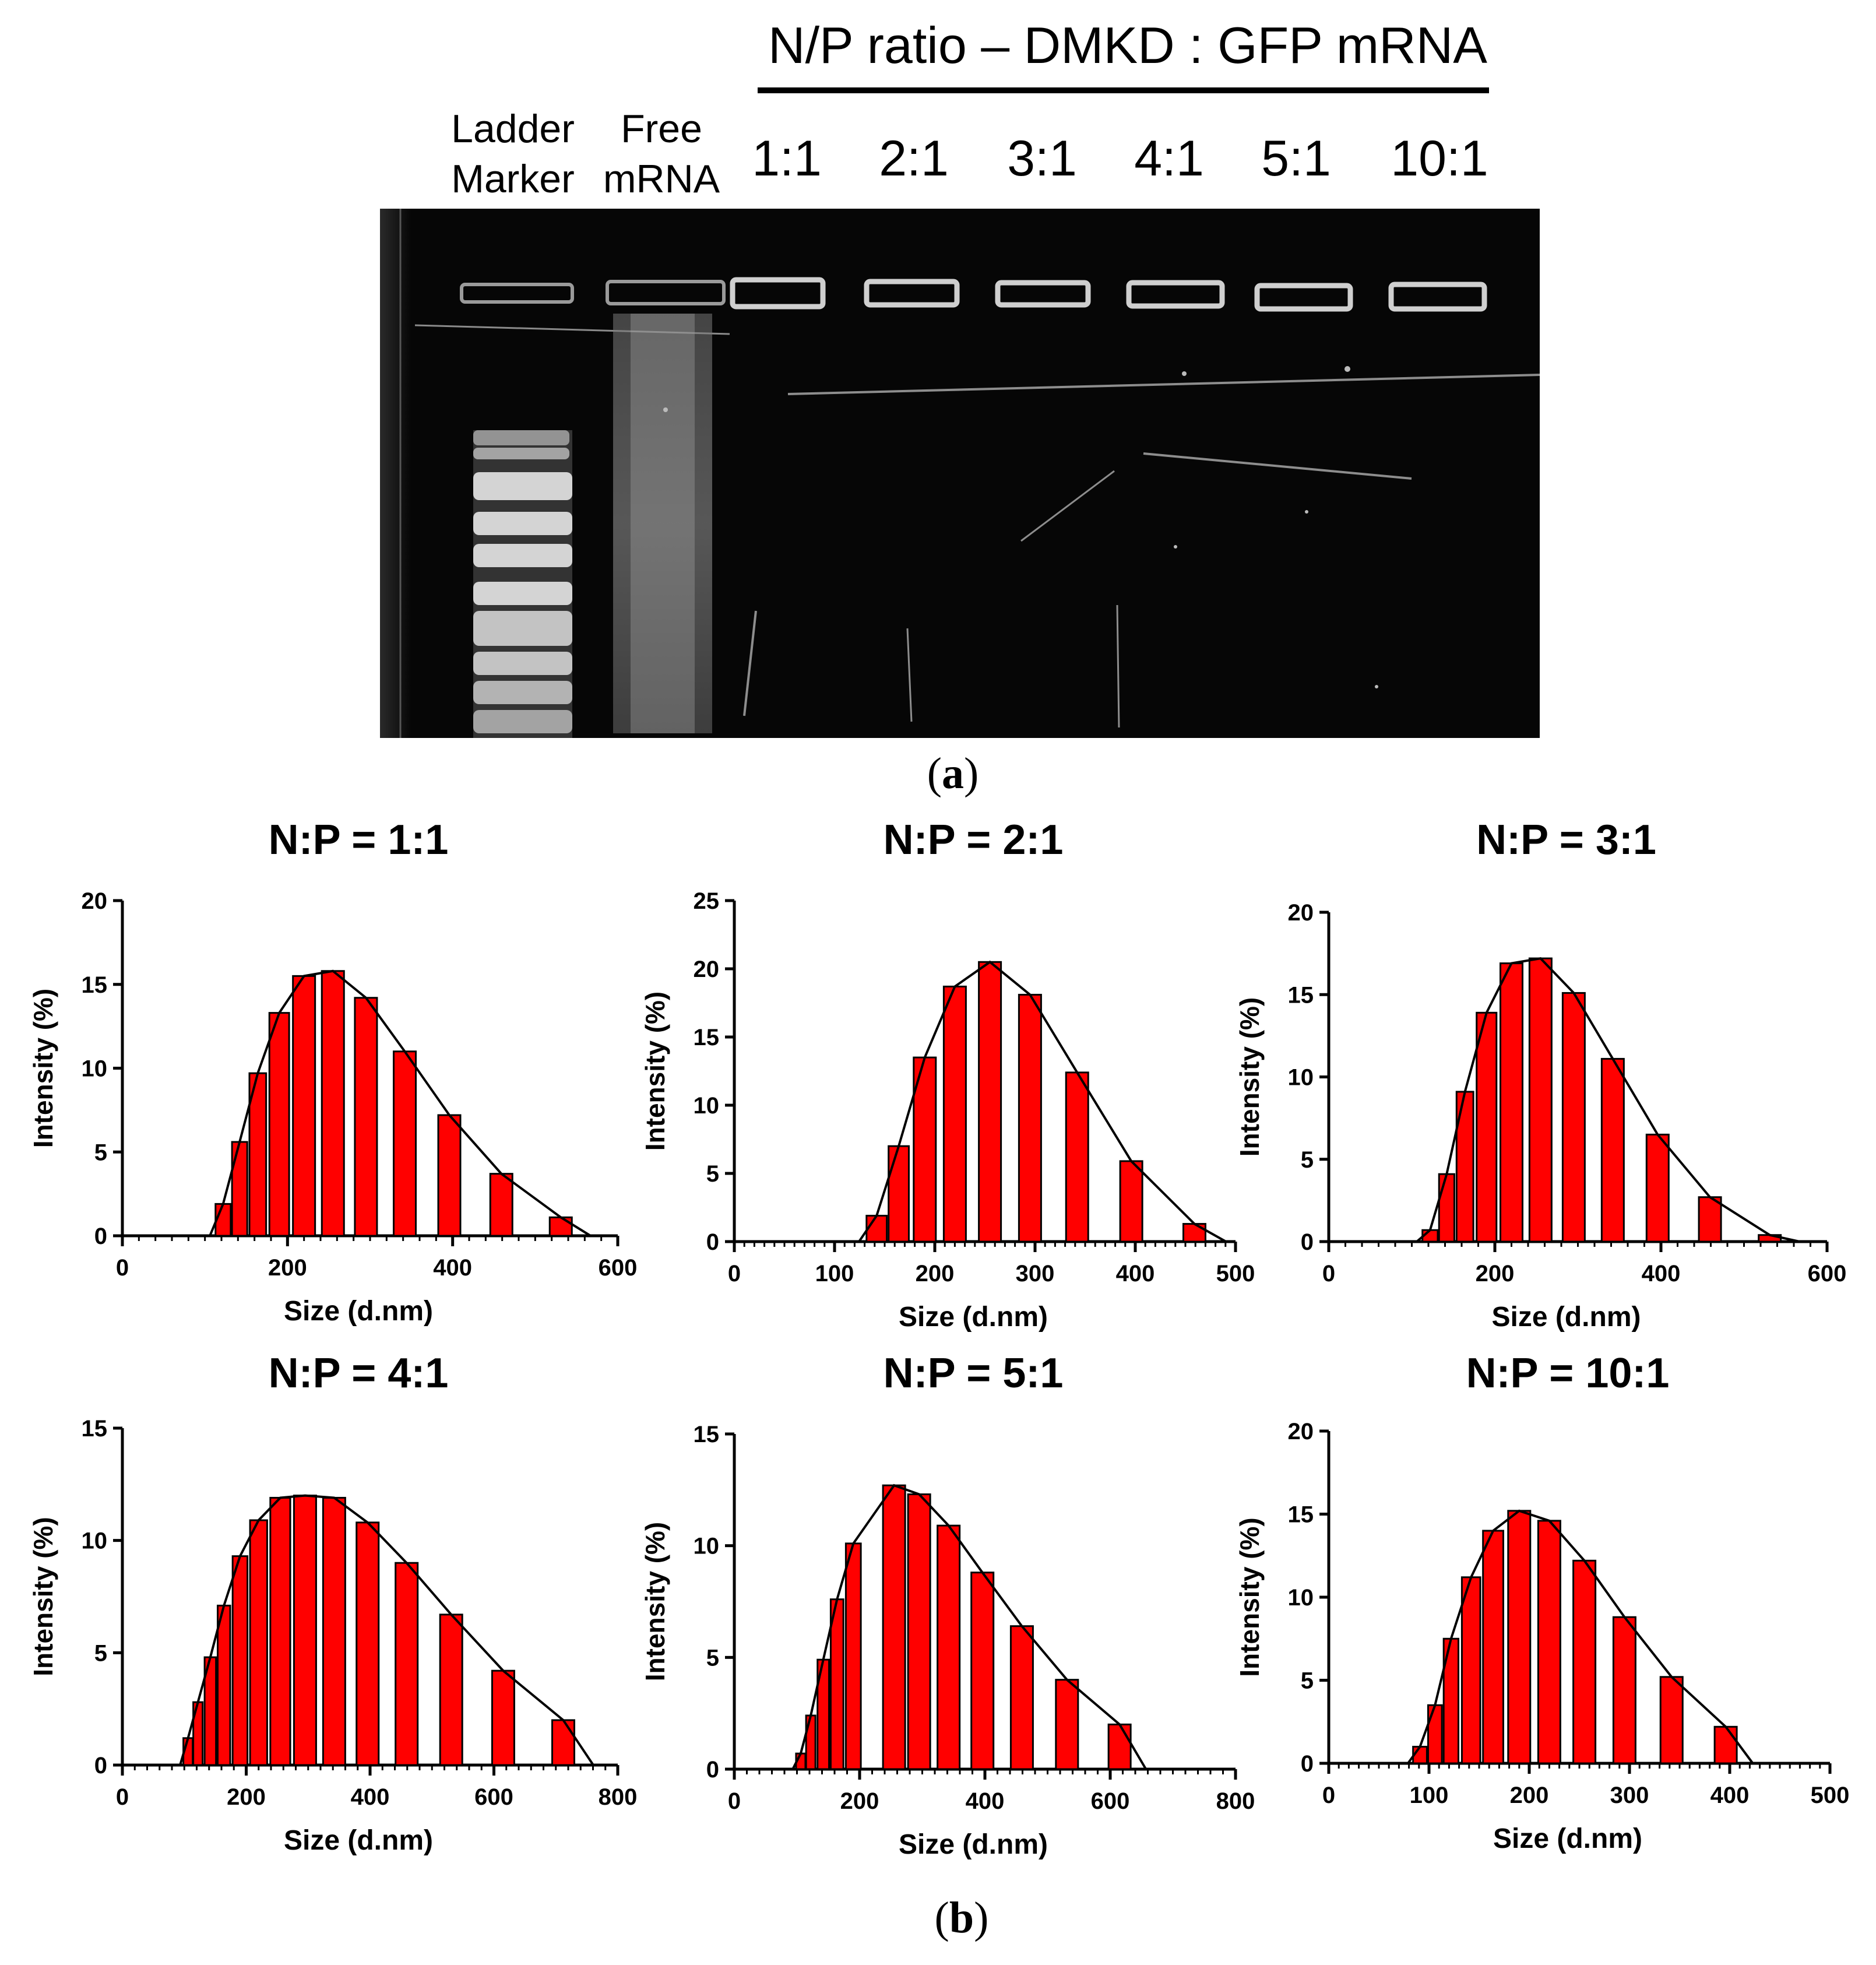  Describe the element at coordinates (707, 901) in the screenshot. I see `y-tick-label: 25` at that location.